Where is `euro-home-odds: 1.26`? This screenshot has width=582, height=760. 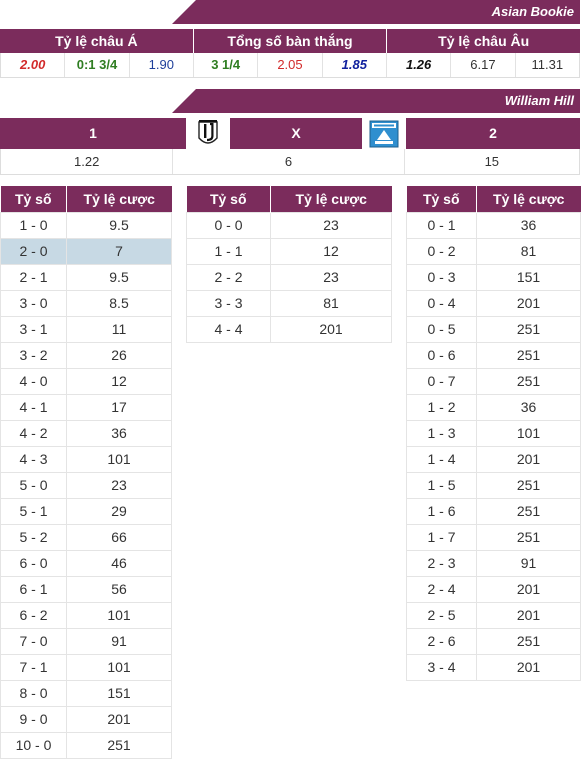
euro-home-odds: 1.26 is located at coordinates (419, 65).